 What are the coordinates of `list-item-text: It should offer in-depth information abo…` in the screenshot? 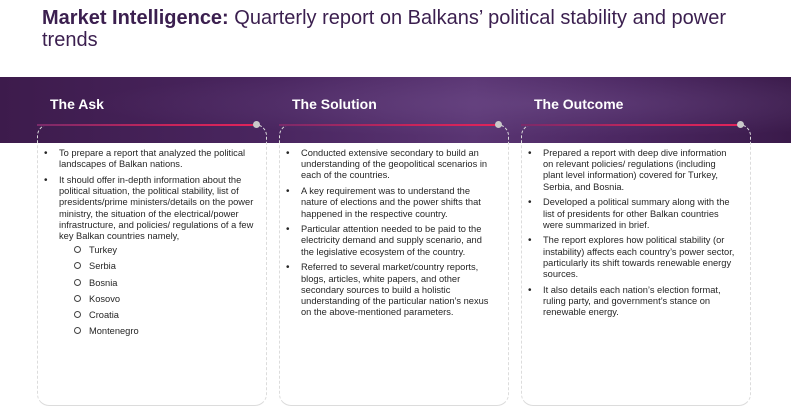 It's located at (156, 207).